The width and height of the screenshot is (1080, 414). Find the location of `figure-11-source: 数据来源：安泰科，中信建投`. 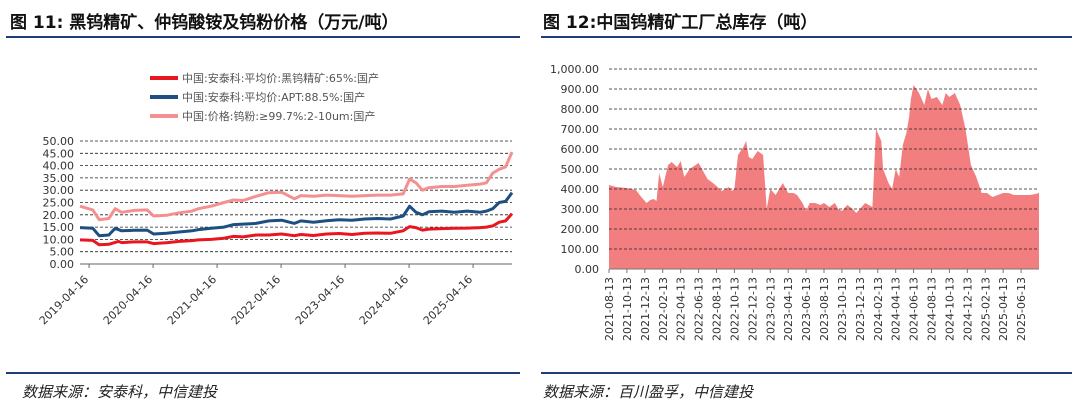

figure-11-source: 数据来源：安泰科，中信建投 is located at coordinates (120, 392).